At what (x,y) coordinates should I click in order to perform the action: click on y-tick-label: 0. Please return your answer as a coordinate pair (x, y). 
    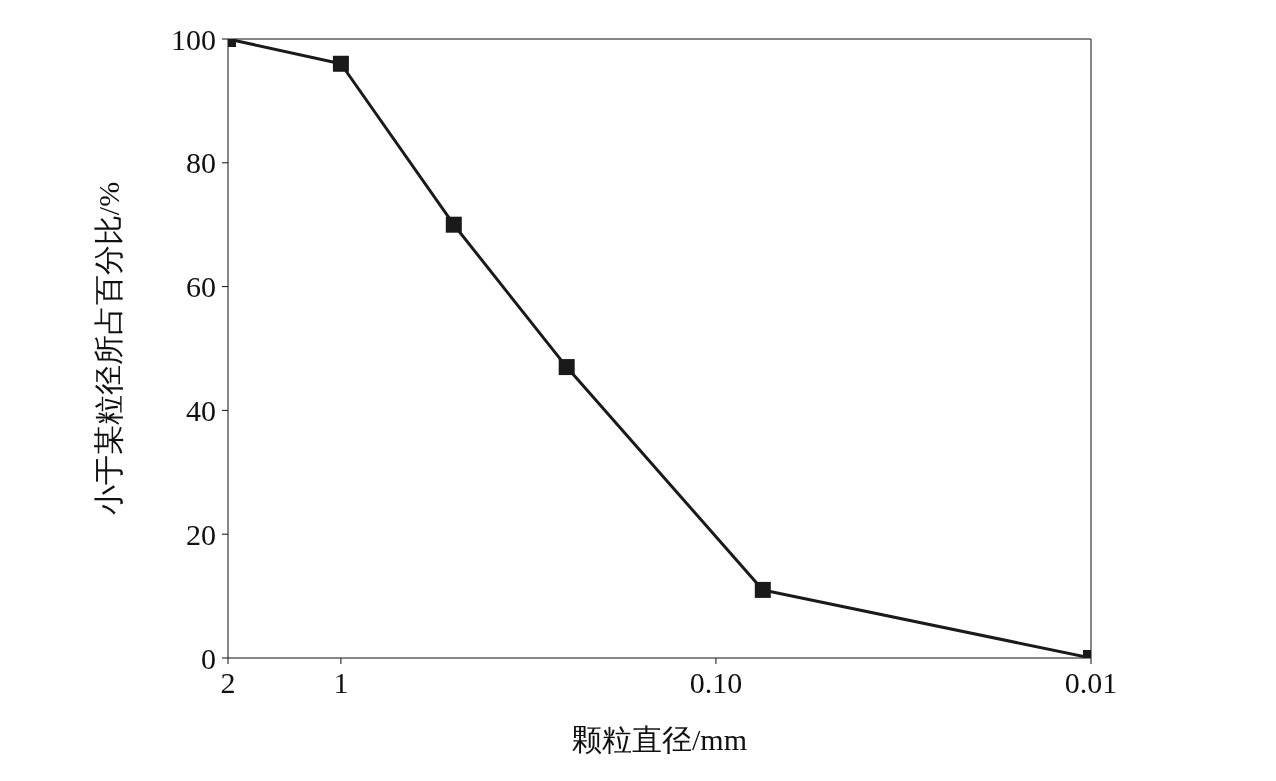
    Looking at the image, I should click on (208, 658).